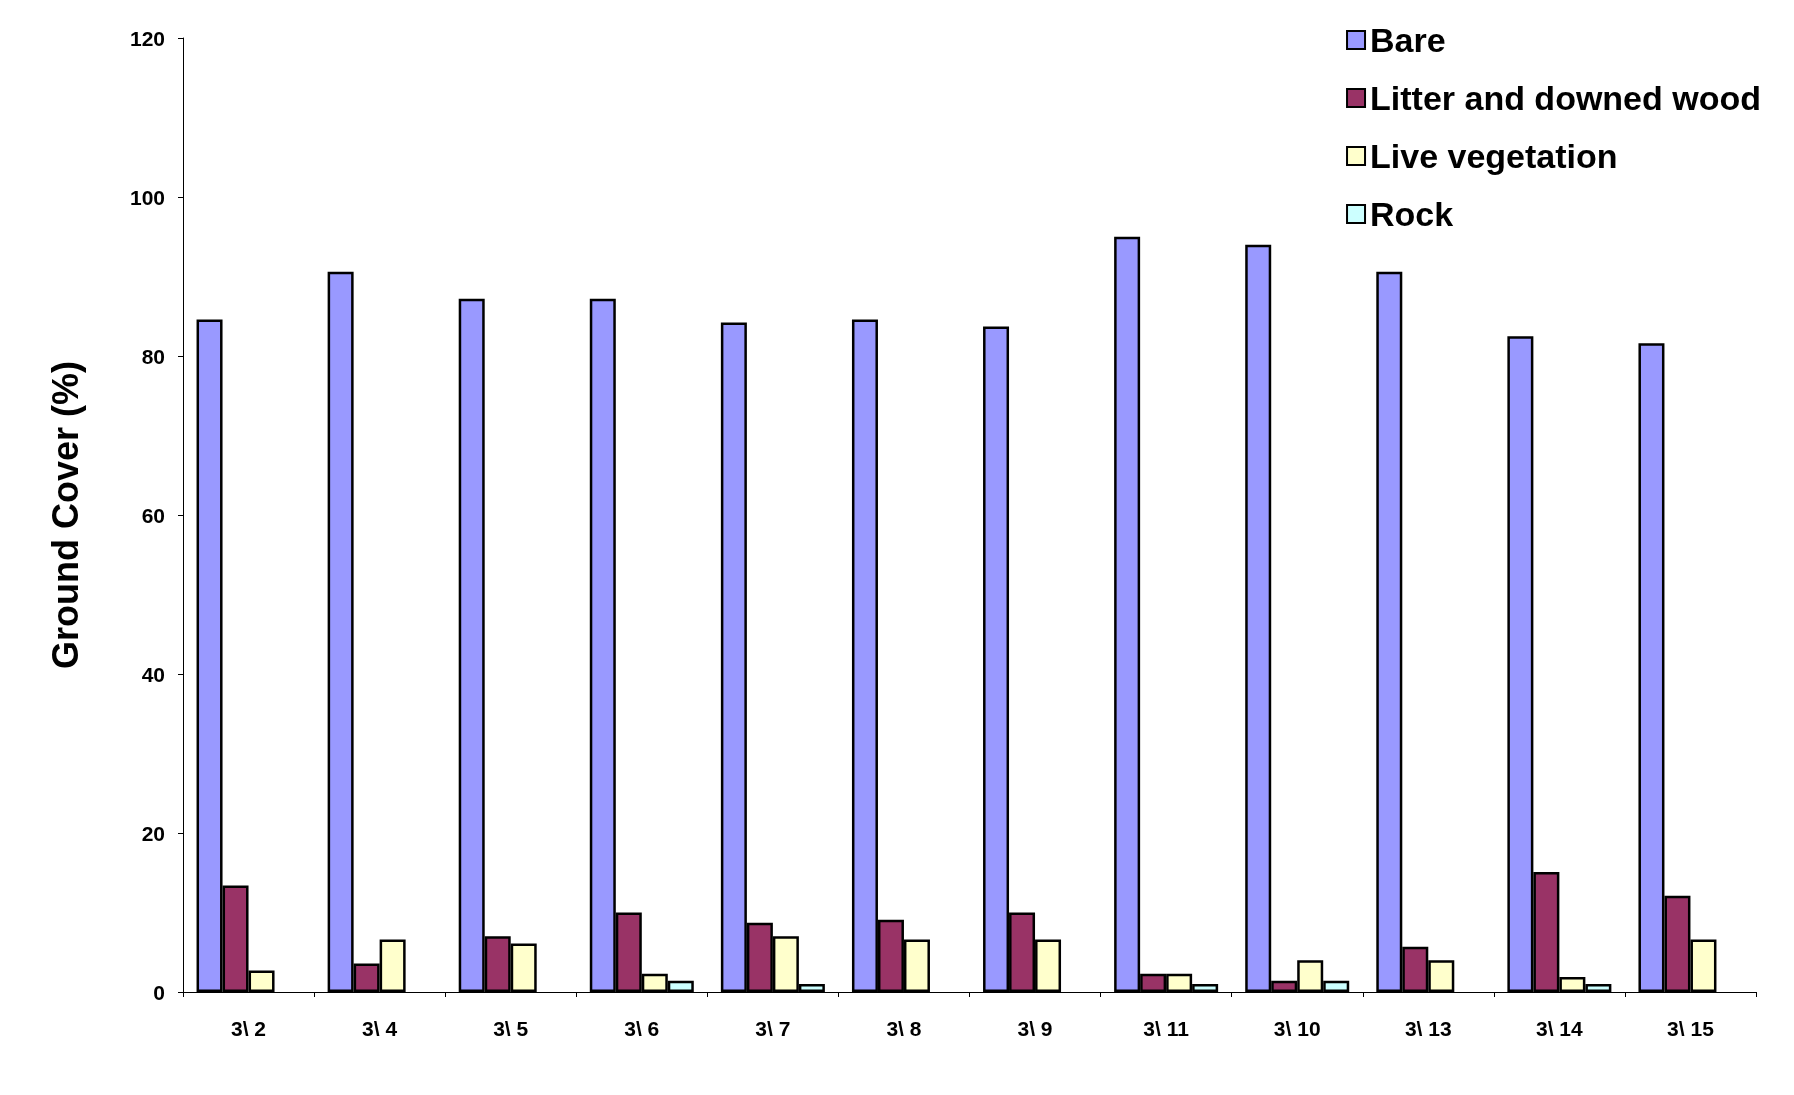  Describe the element at coordinates (380, 1028) in the screenshot. I see `x-tick-label: 3\ 4` at that location.